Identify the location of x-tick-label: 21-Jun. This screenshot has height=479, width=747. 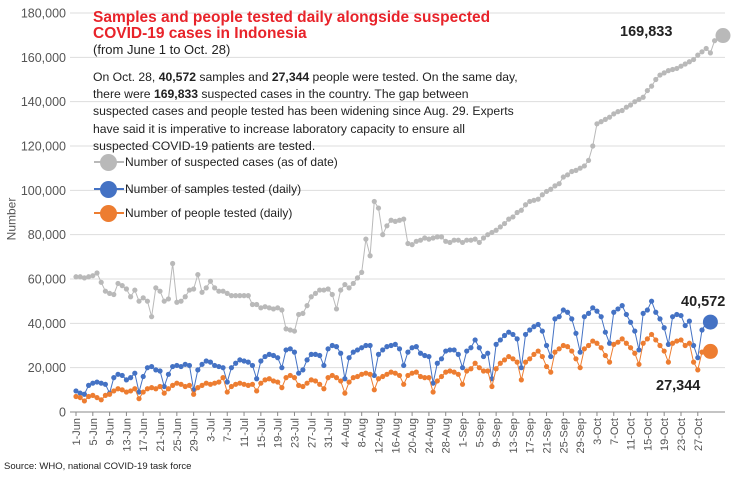
(161, 435).